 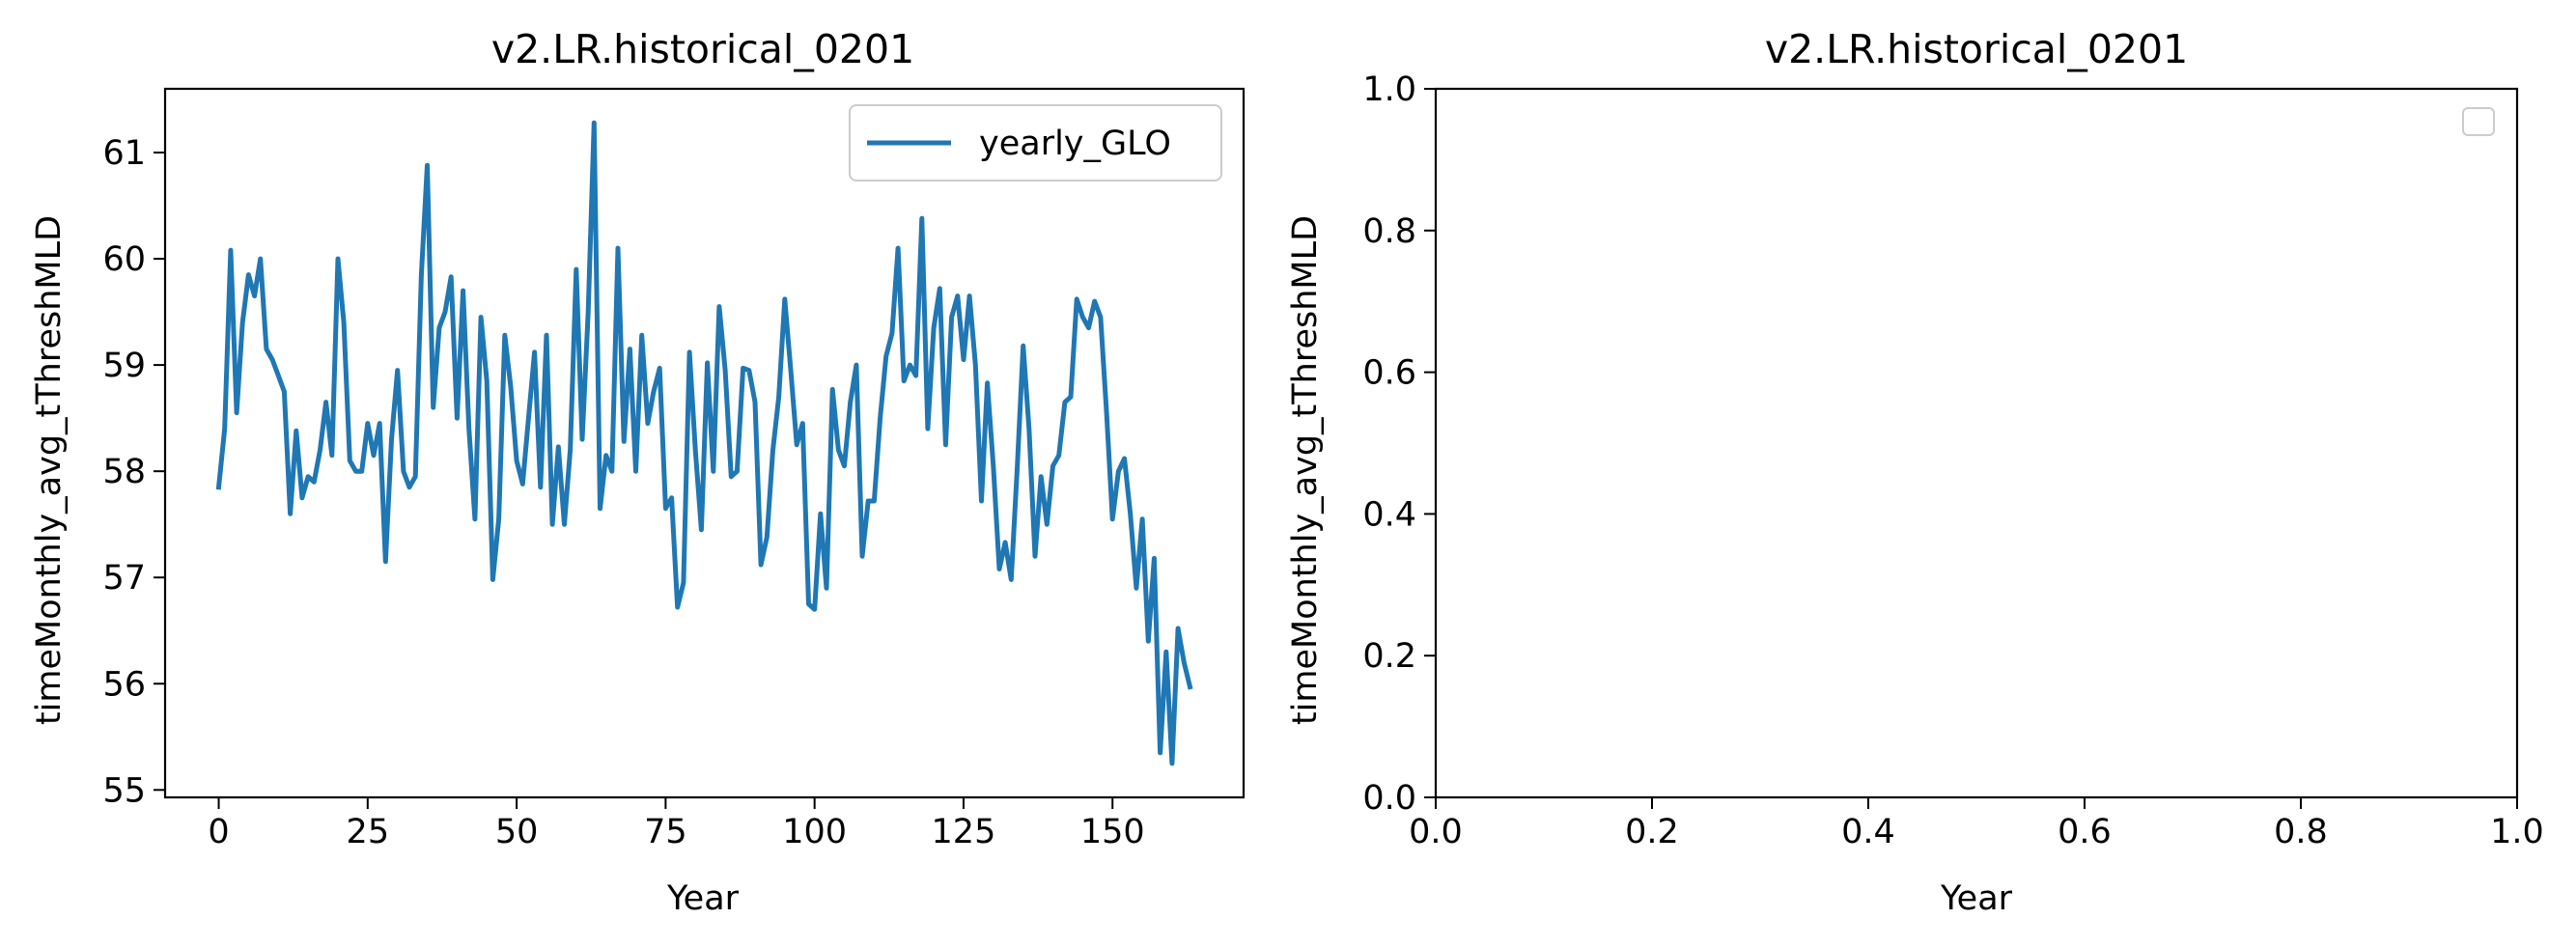 What do you see at coordinates (1389, 231) in the screenshot?
I see `chart-right-ytick-label: 0.8` at bounding box center [1389, 231].